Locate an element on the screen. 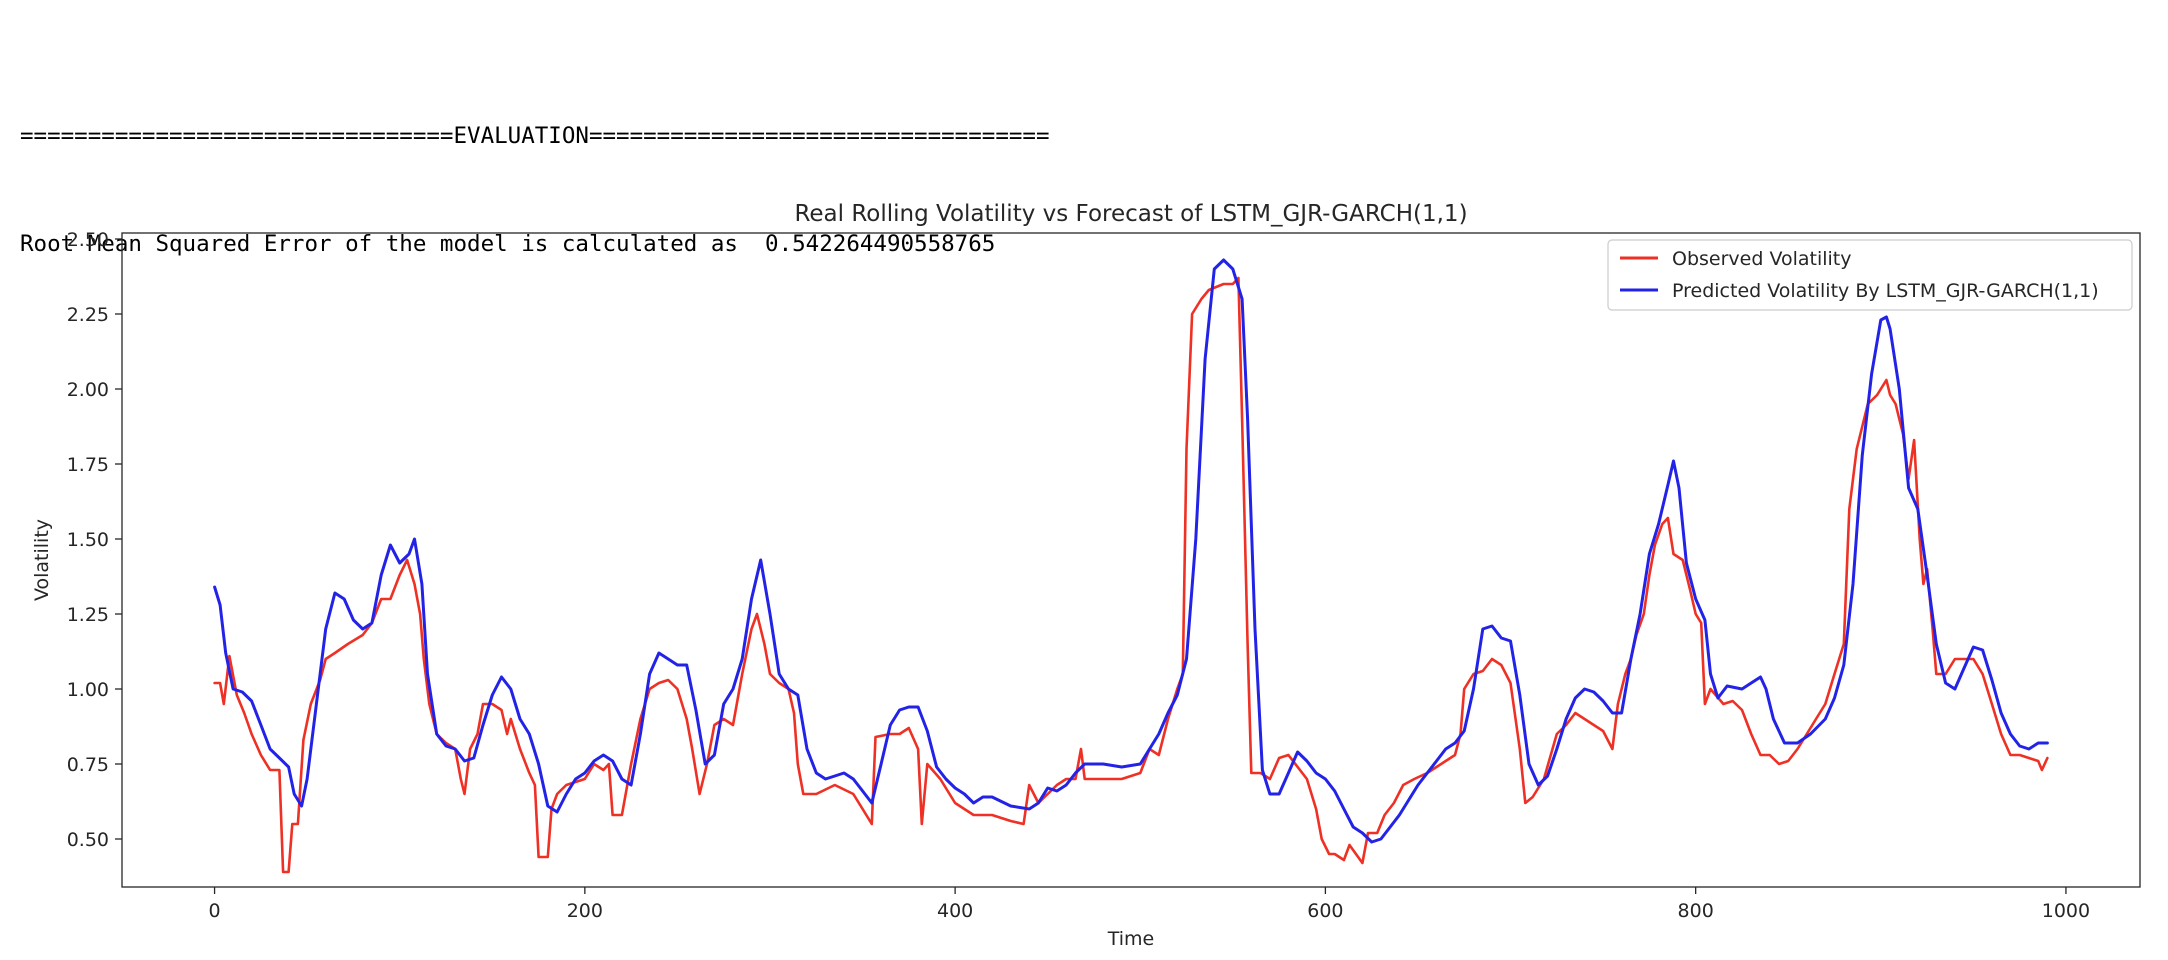 This screenshot has height=960, width=2168. x-tick-label: 400 is located at coordinates (955, 911).